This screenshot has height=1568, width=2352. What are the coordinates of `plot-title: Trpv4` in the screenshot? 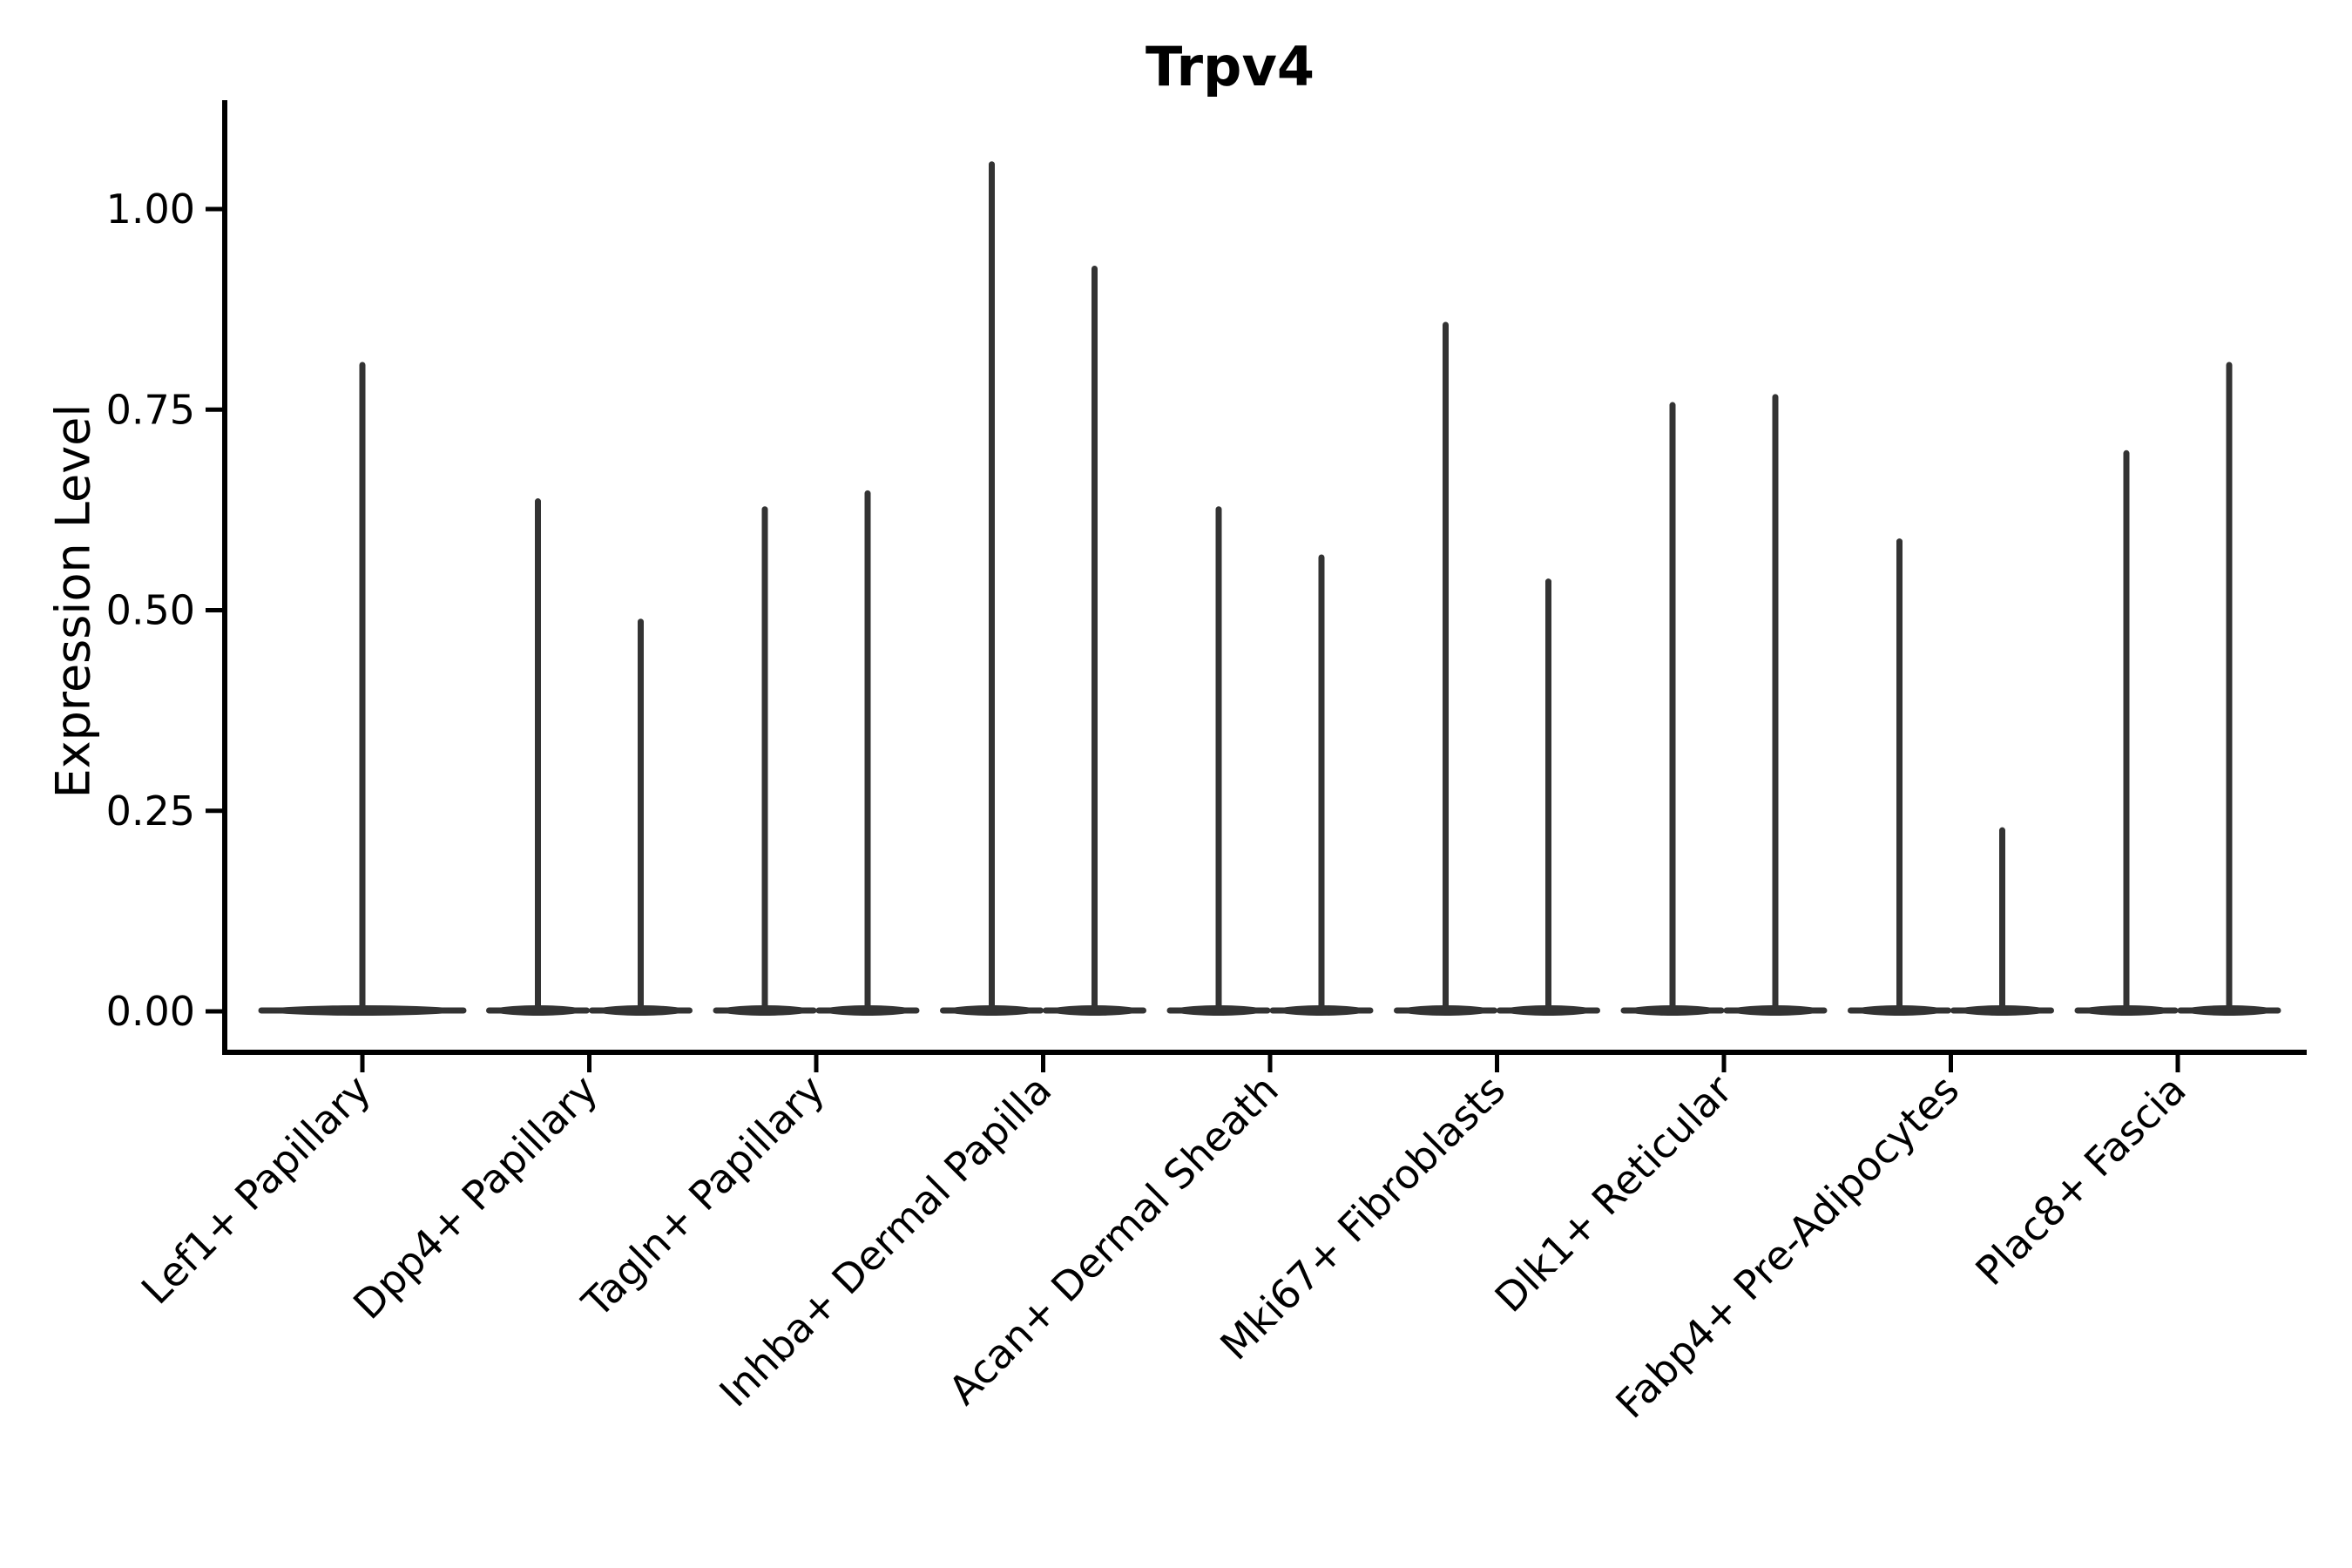 It's located at (1231, 66).